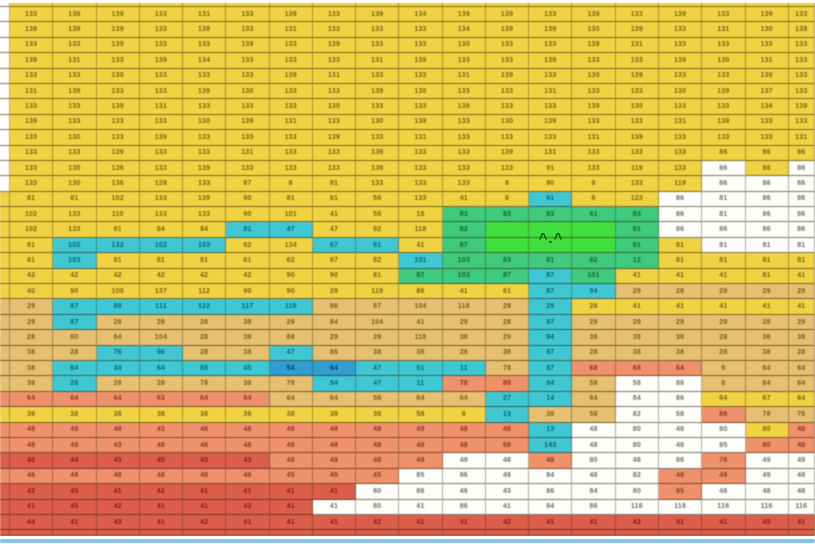 The image size is (815, 544). What do you see at coordinates (637, 368) in the screenshot?
I see `grid-cell: 68` at bounding box center [637, 368].